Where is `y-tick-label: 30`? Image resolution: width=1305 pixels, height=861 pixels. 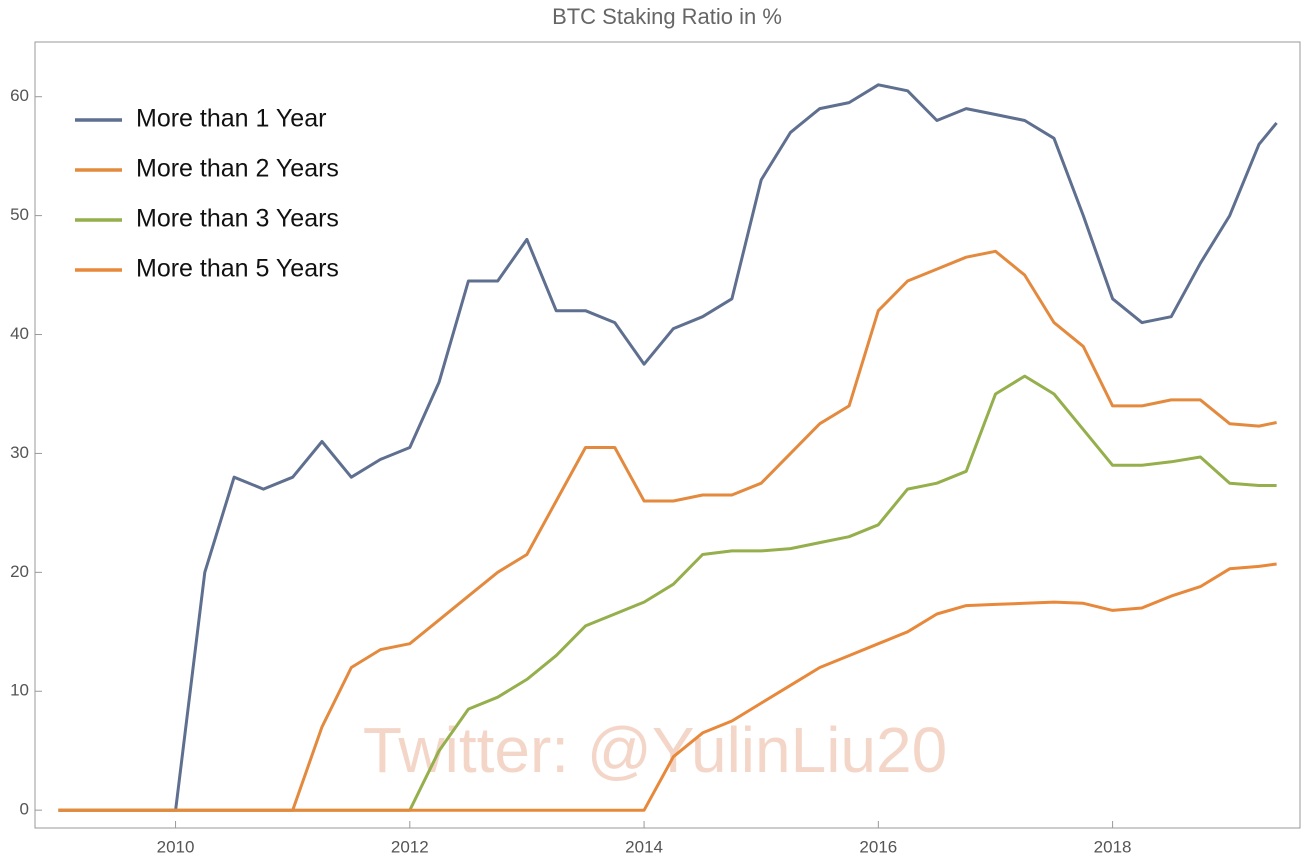
y-tick-label: 30 is located at coordinates (19, 452).